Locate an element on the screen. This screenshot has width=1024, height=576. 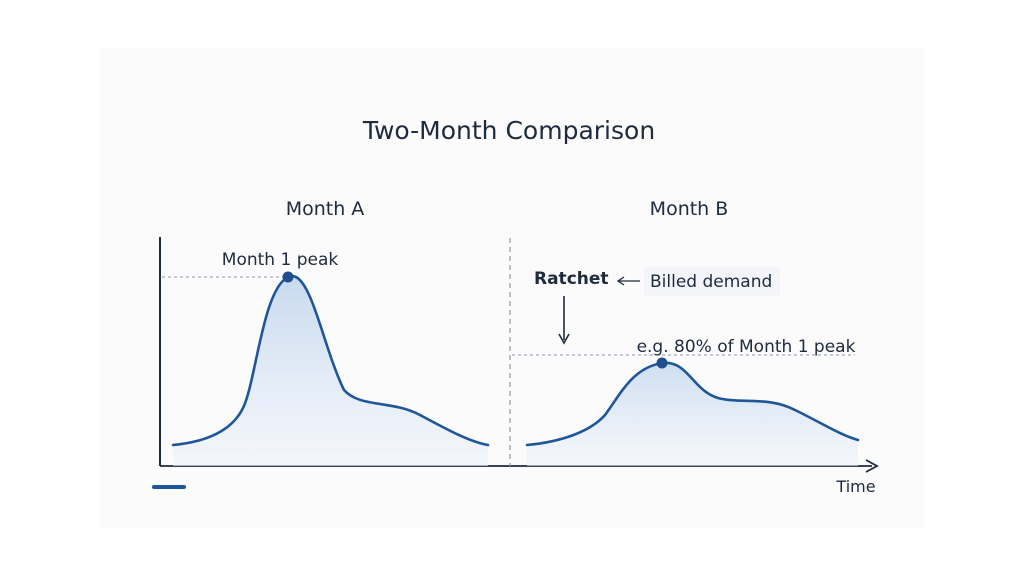
billed-demand-label: Billed demand is located at coordinates (711, 282).